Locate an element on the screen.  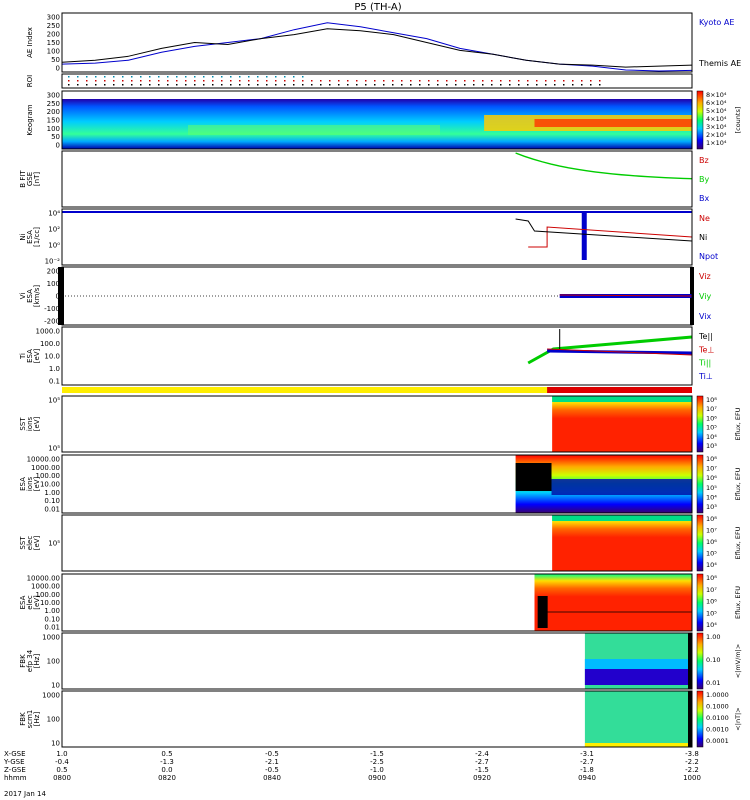
y-axis-label: ions is located at coordinates (30, 483).